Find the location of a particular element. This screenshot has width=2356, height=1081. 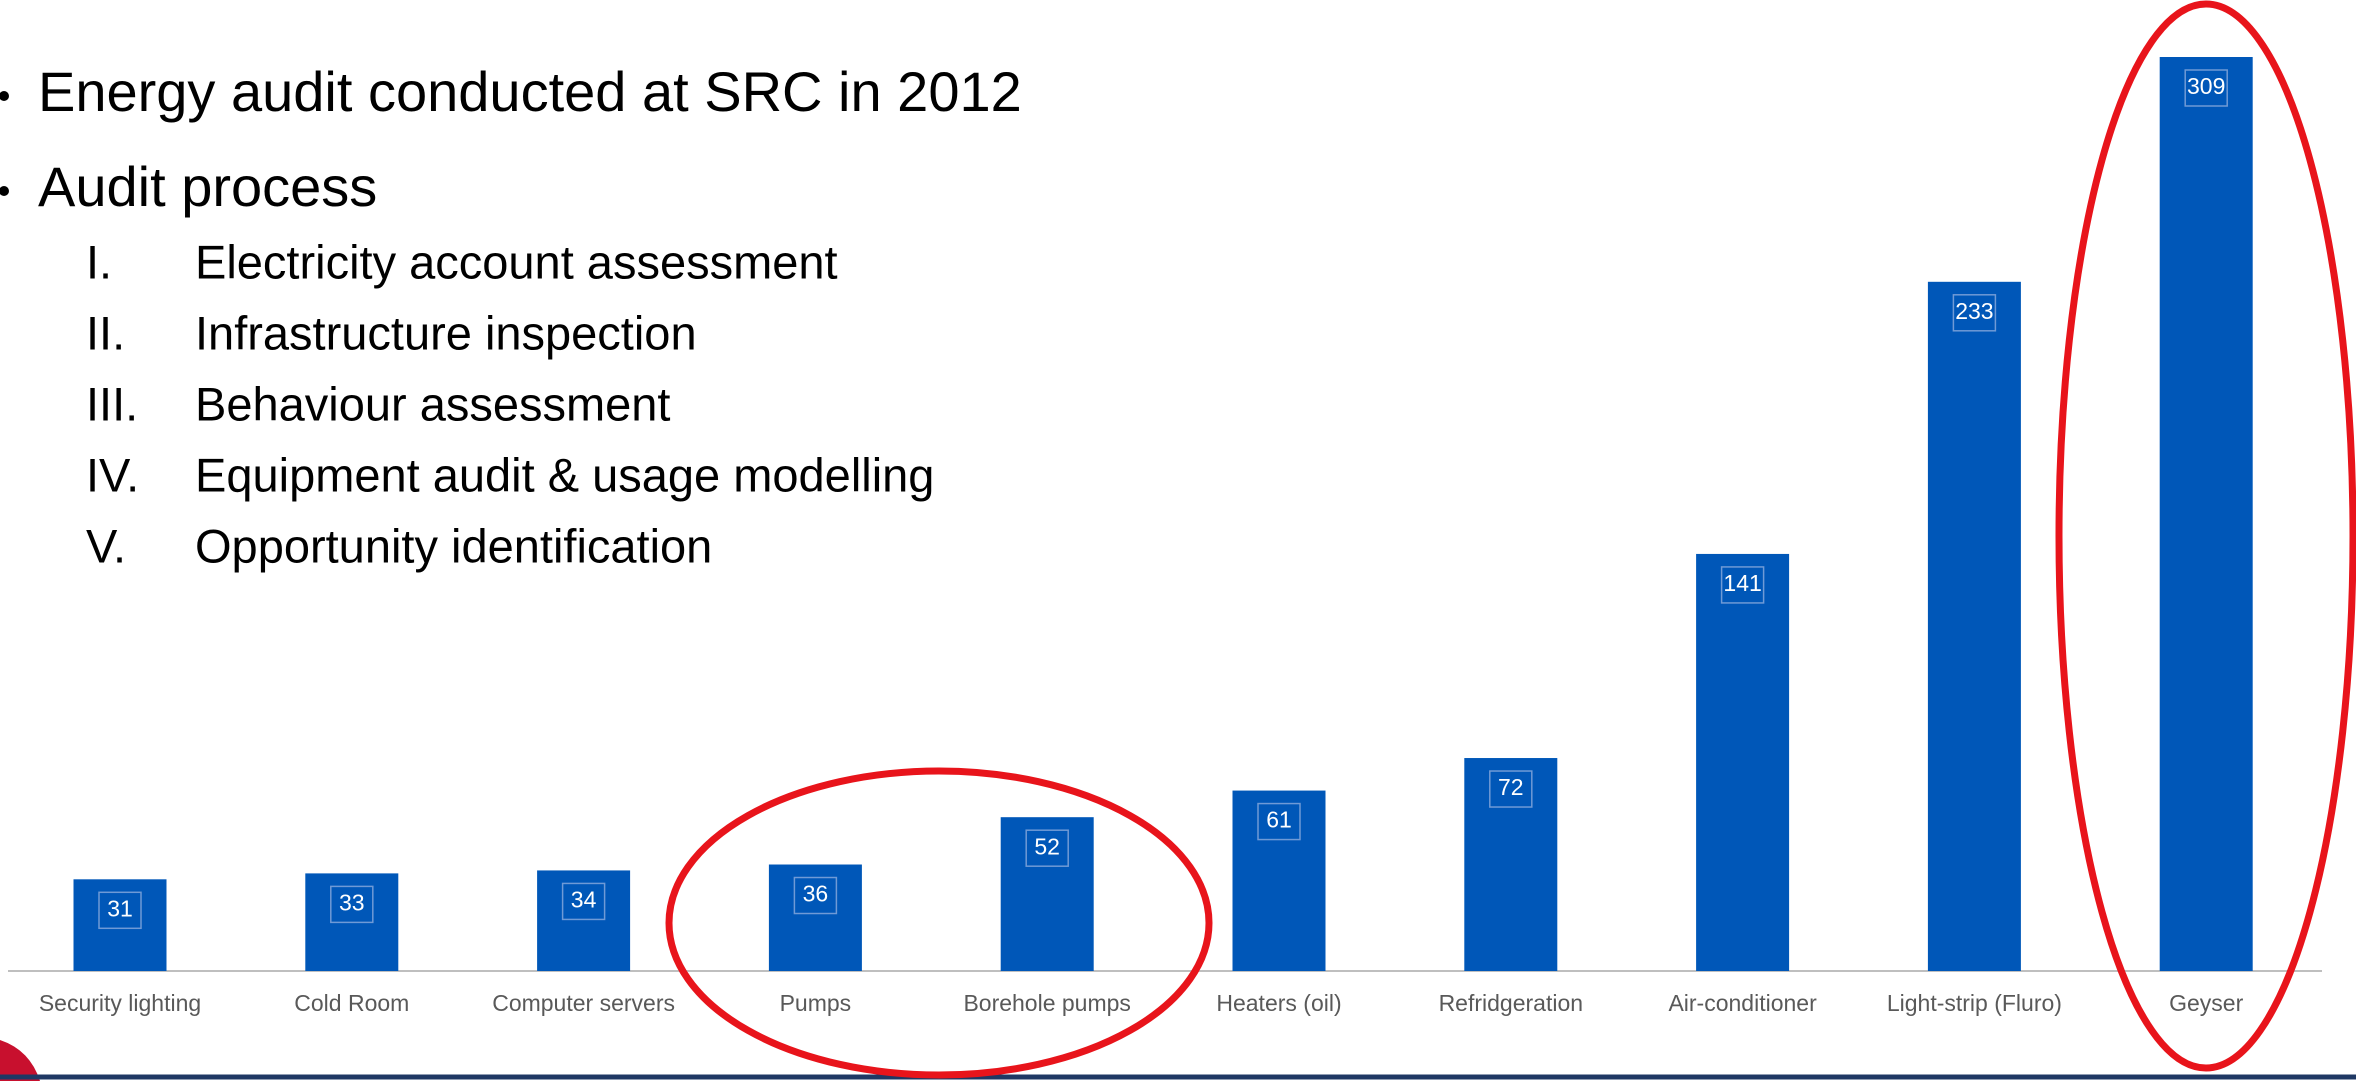

x-tick-label: Light-strip (Fluro) is located at coordinates (1974, 1003).